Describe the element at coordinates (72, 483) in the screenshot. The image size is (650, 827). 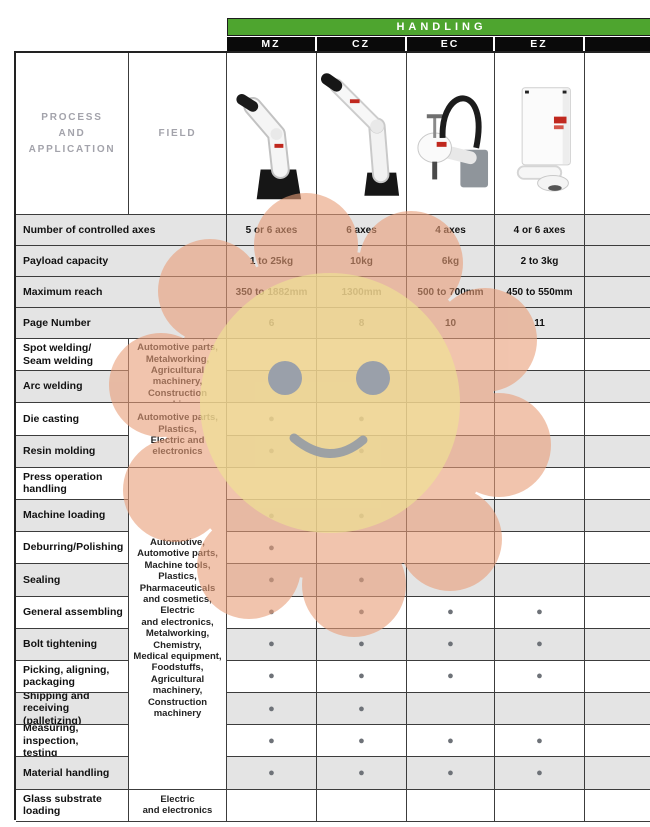
I see `process-label: Press operation handling` at that location.